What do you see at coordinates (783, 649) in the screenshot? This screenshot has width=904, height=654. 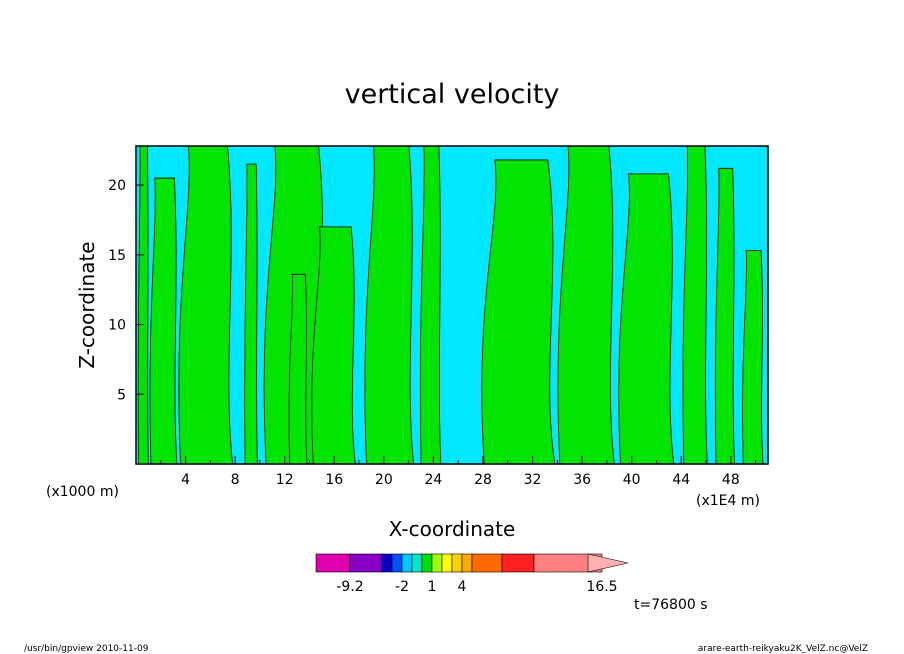 I see `footer-right: arare-earth-reikyaku2K_VelZ.nc@VelZ` at bounding box center [783, 649].